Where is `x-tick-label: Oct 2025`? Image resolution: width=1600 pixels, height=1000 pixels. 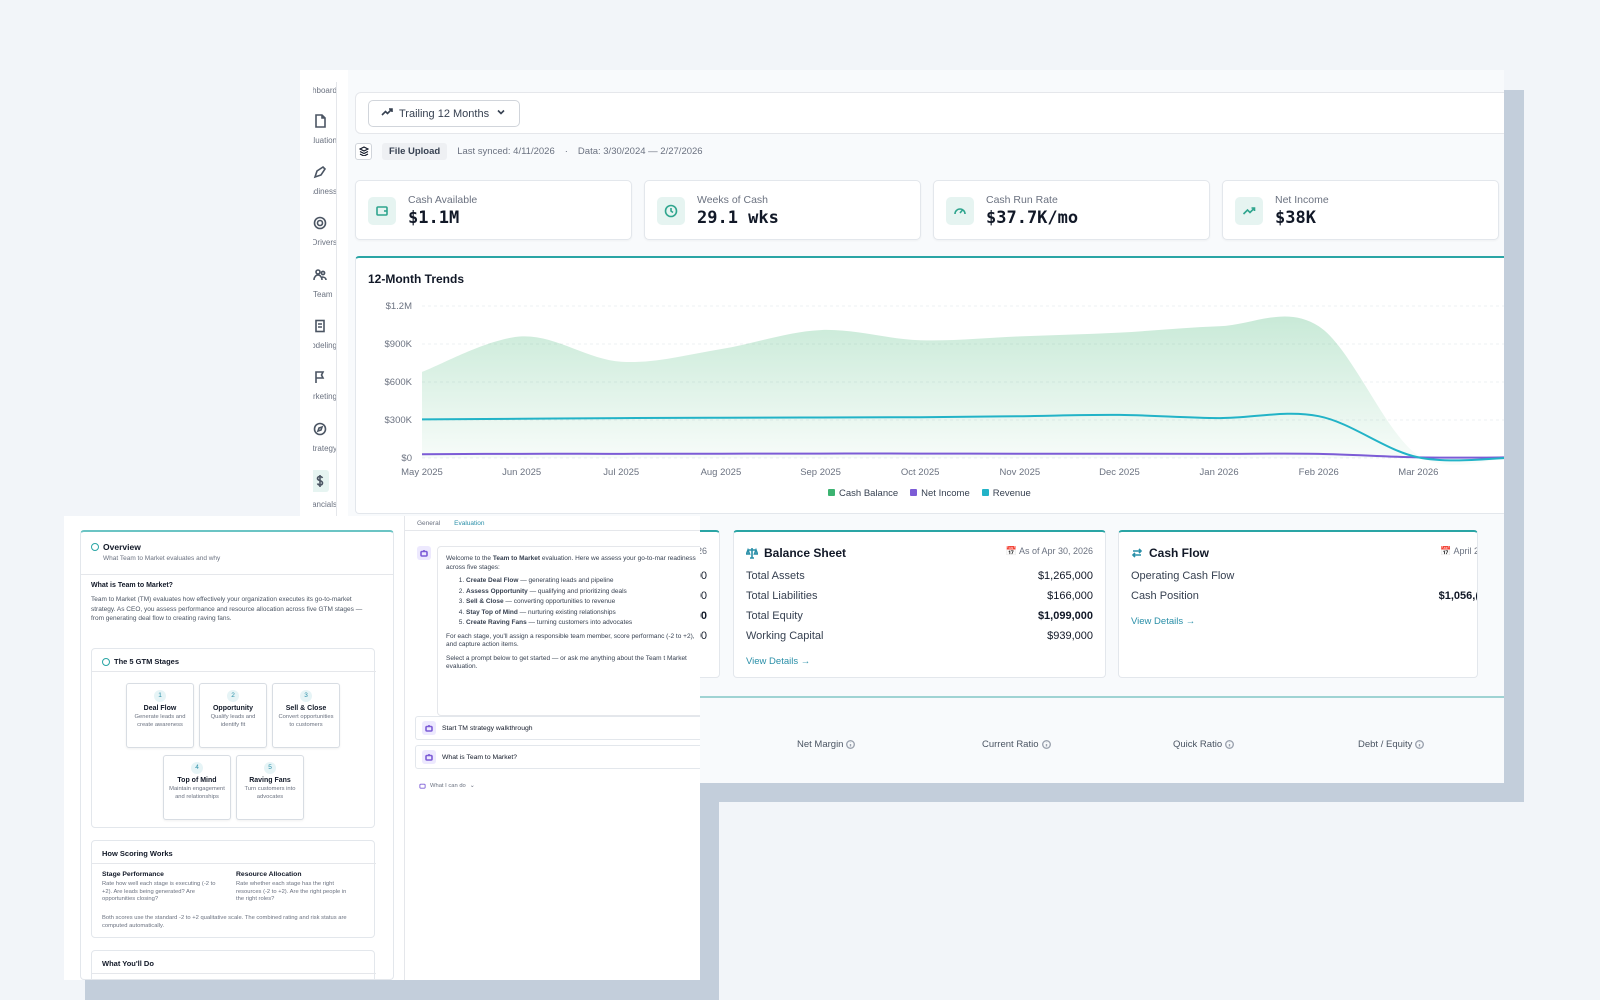 x-tick-label: Oct 2025 is located at coordinates (920, 472).